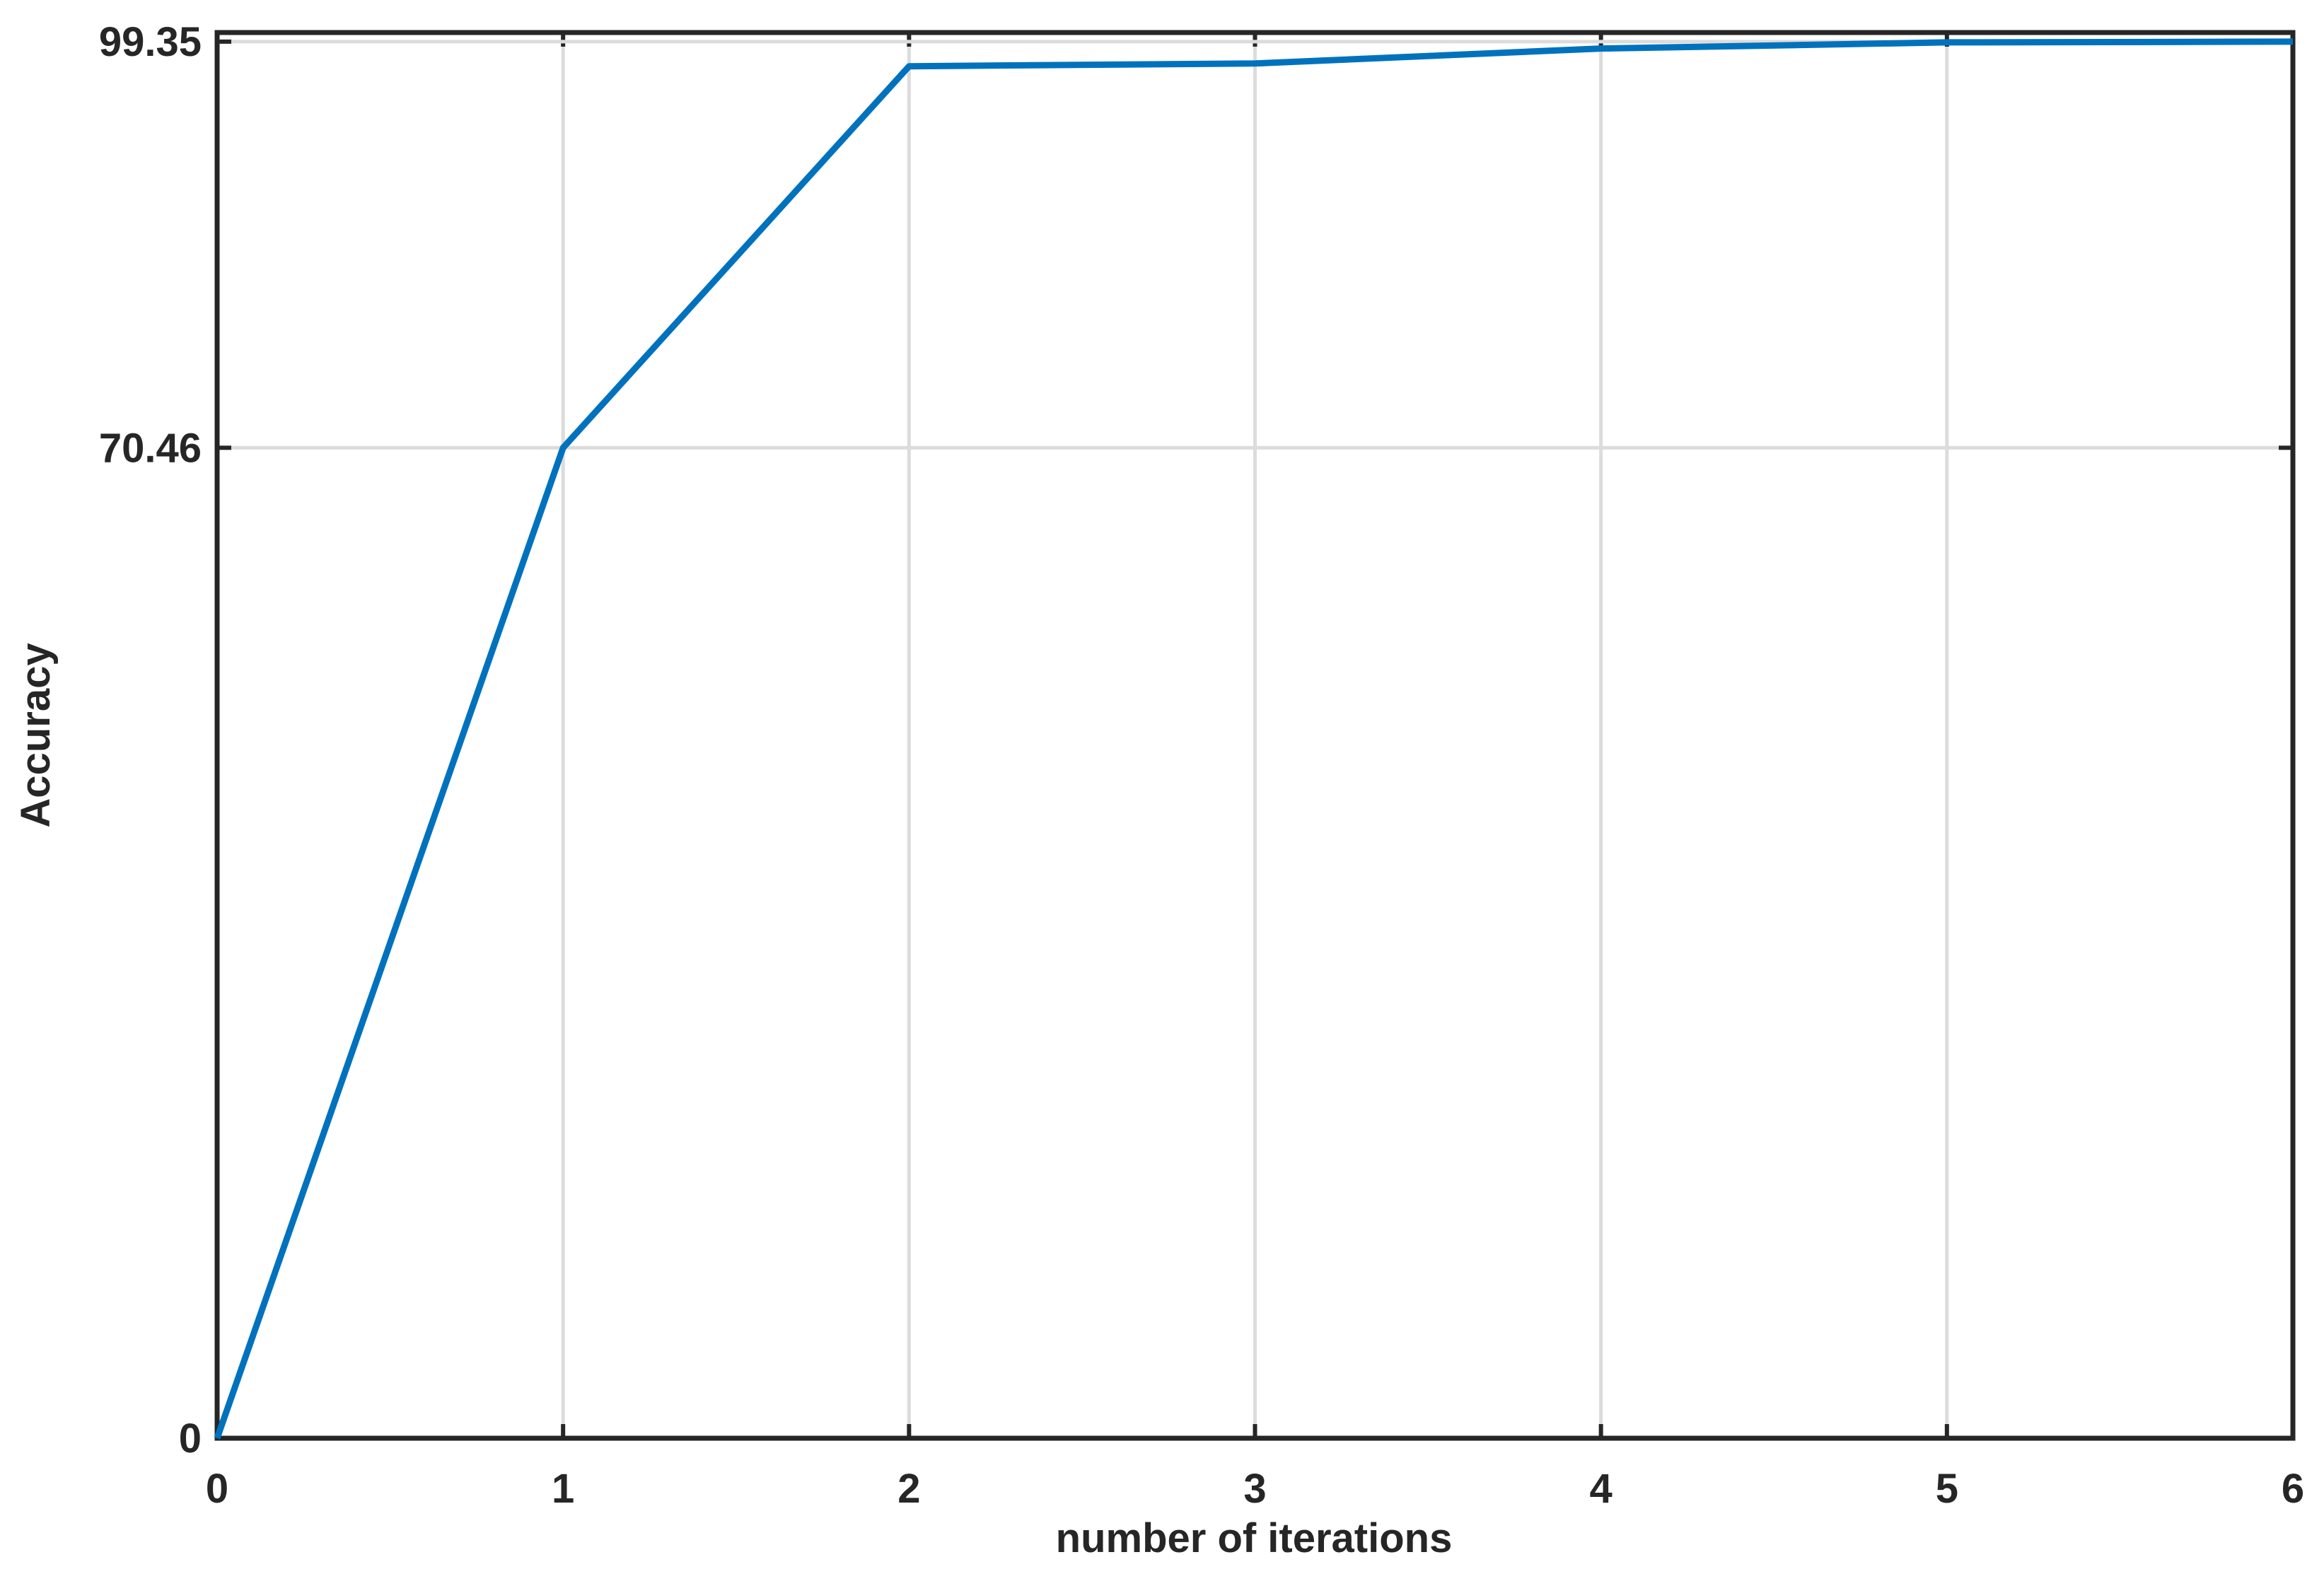  I want to click on y-tick-label: 99.35, so click(150, 42).